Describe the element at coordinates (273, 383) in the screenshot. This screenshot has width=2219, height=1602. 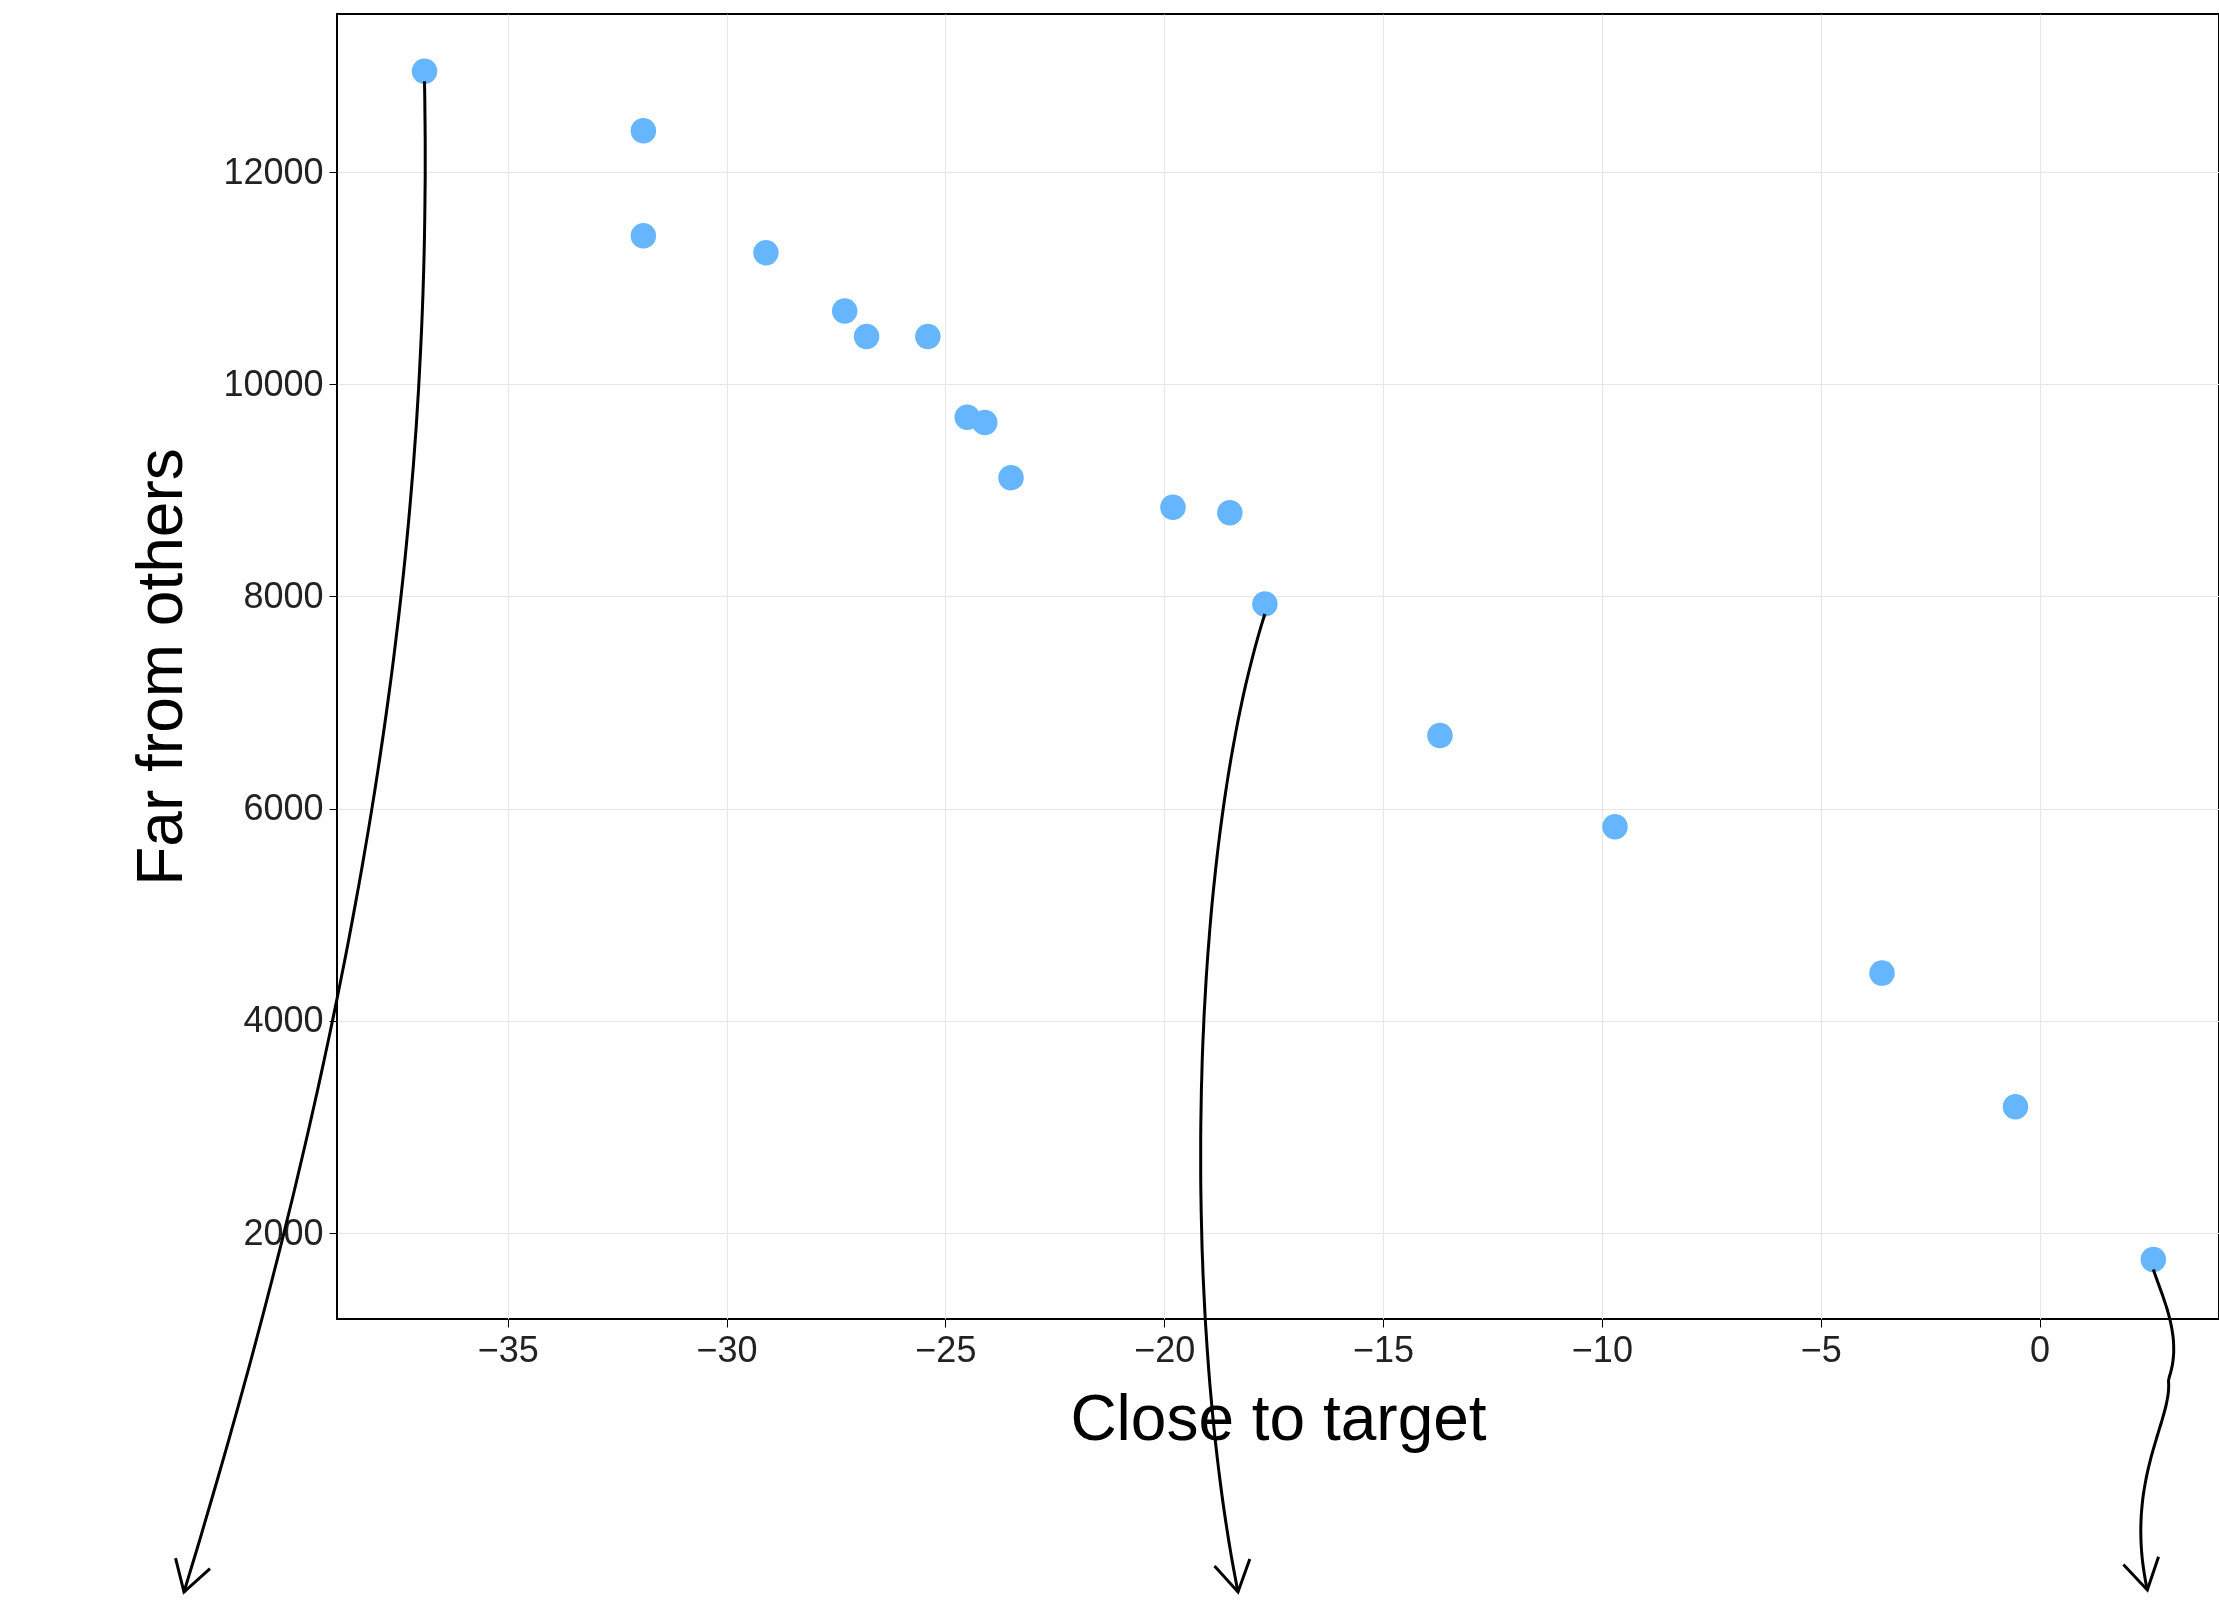
I see `y-tick-label: 10000` at that location.